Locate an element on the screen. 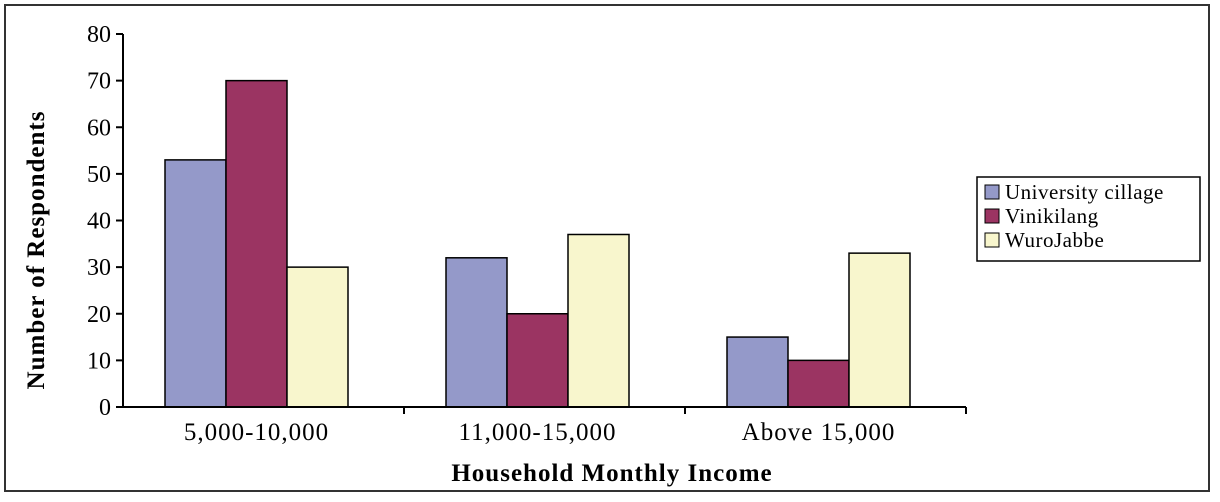 The image size is (1220, 502). x-axis-title: Household Monthly Income is located at coordinates (611, 473).